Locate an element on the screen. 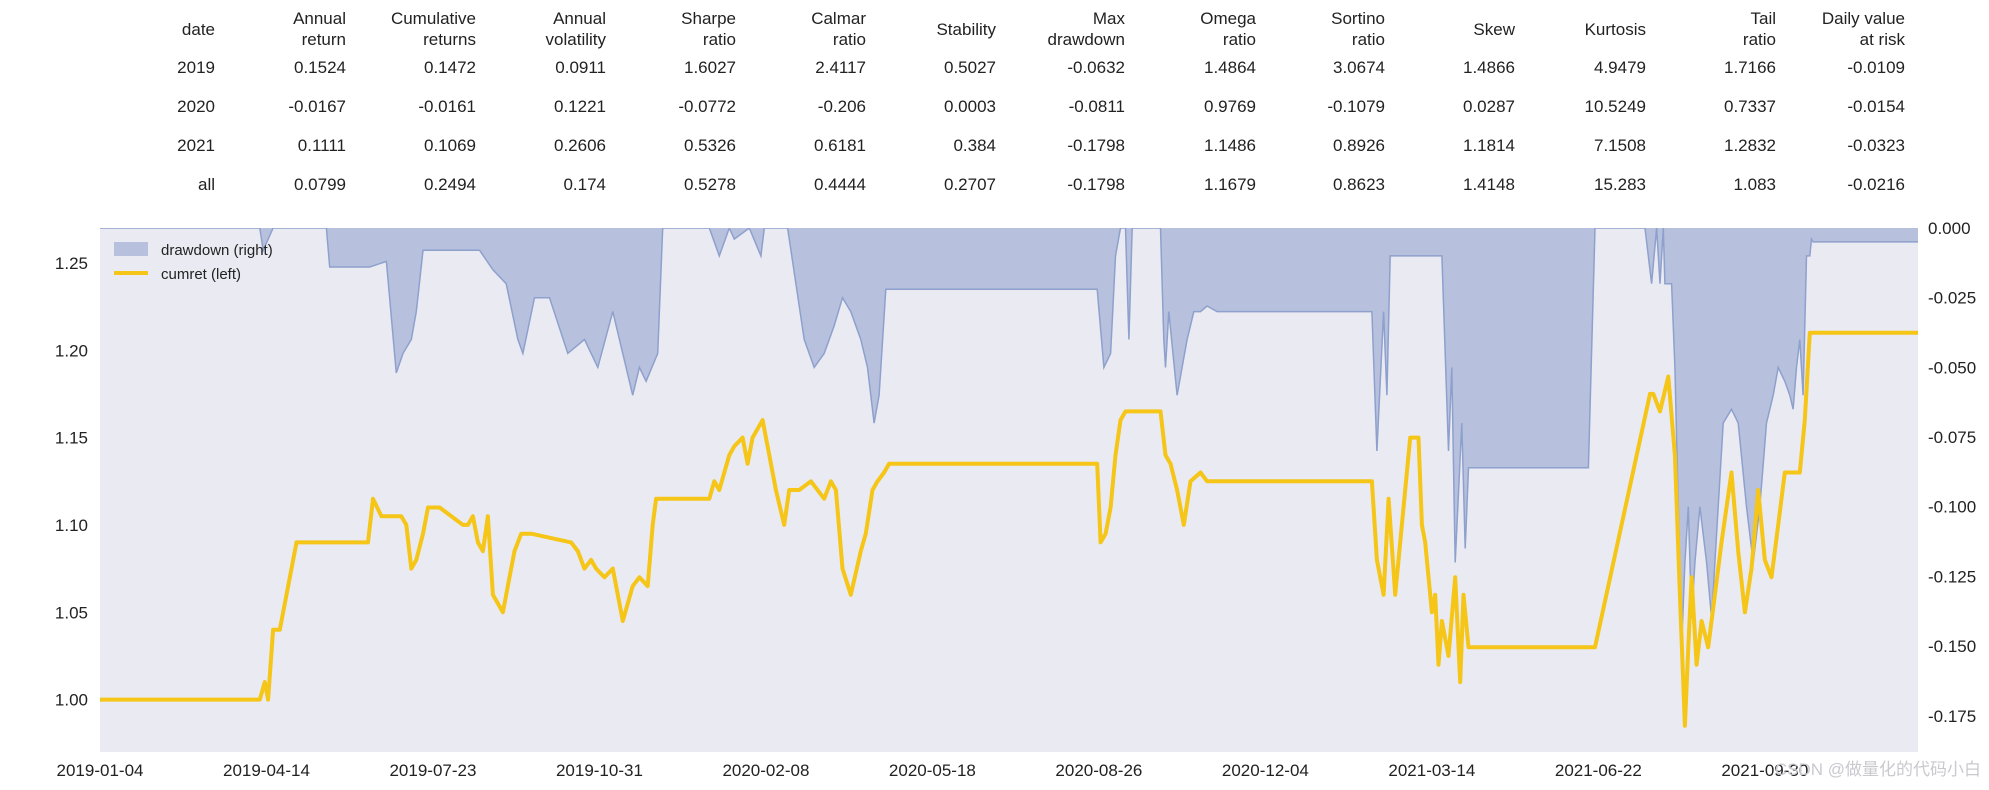 This screenshot has height=790, width=1989. table-header-text: volatility is located at coordinates (576, 39).